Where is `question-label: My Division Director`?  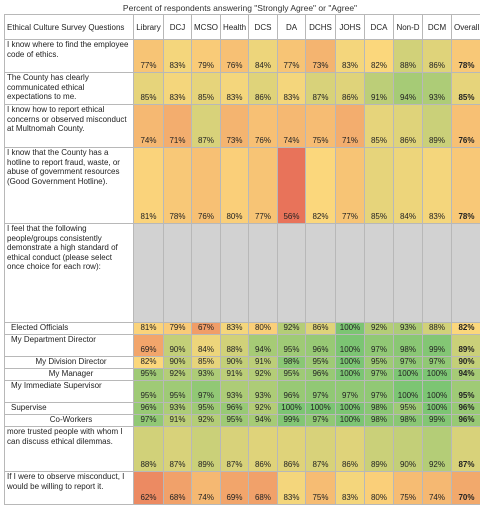 question-label: My Division Director is located at coordinates (69, 363).